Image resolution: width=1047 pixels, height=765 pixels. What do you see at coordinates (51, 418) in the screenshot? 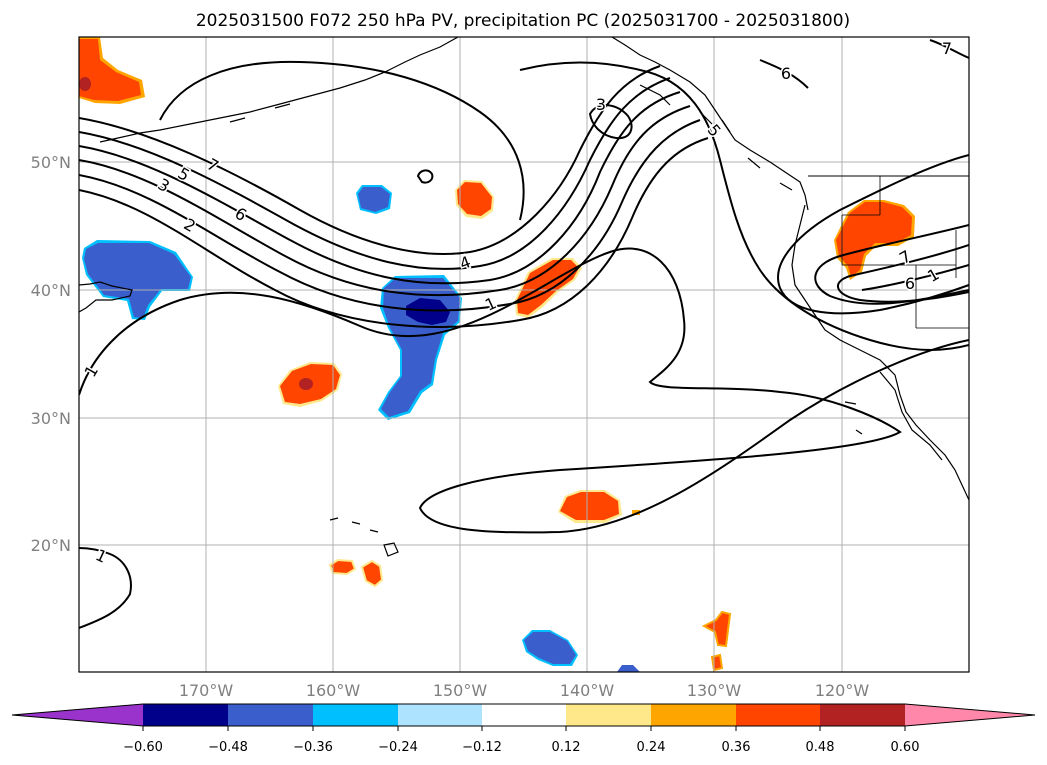
I see `lat-label-30n: 30°N` at bounding box center [51, 418].